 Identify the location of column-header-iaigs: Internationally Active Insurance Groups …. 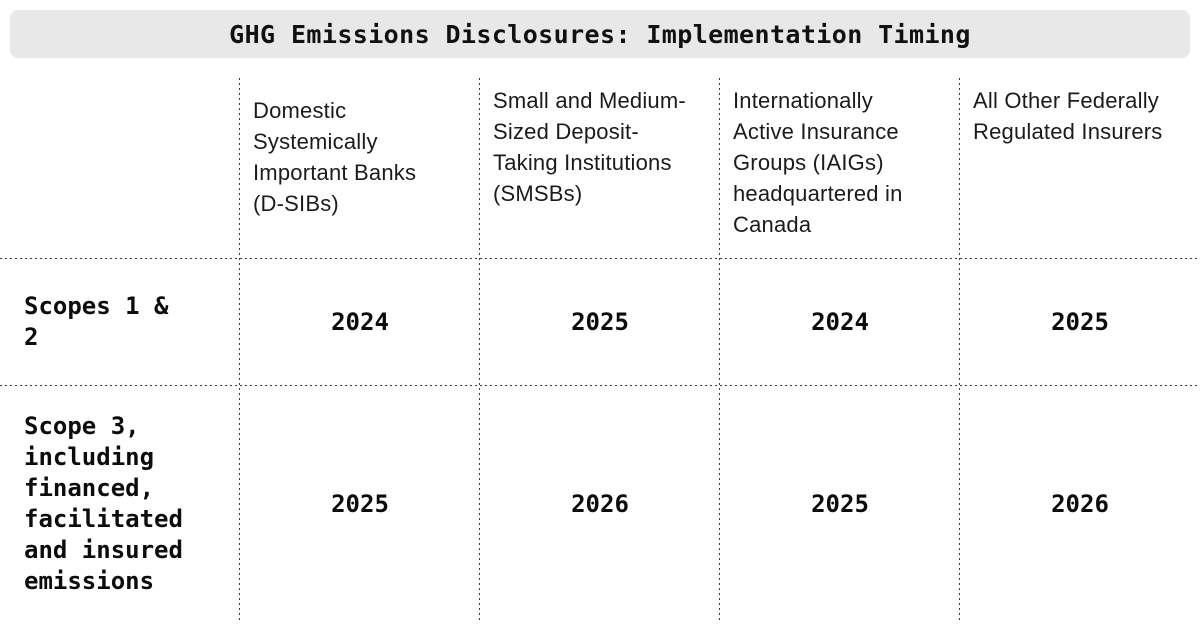
(818, 162).